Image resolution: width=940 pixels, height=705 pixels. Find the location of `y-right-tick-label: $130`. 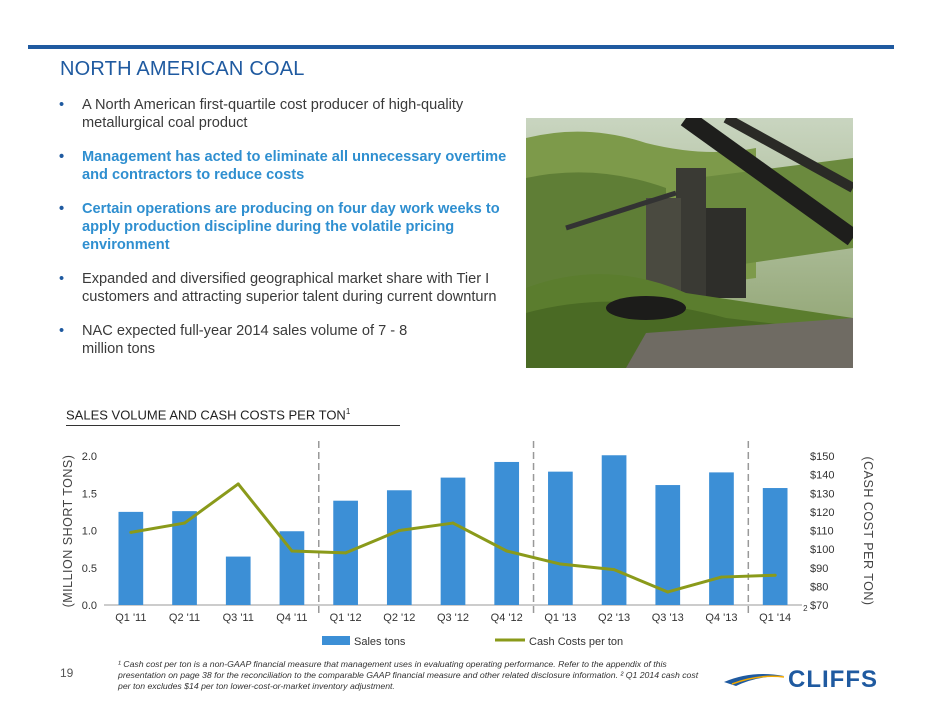

y-right-tick-label: $130 is located at coordinates (822, 494).